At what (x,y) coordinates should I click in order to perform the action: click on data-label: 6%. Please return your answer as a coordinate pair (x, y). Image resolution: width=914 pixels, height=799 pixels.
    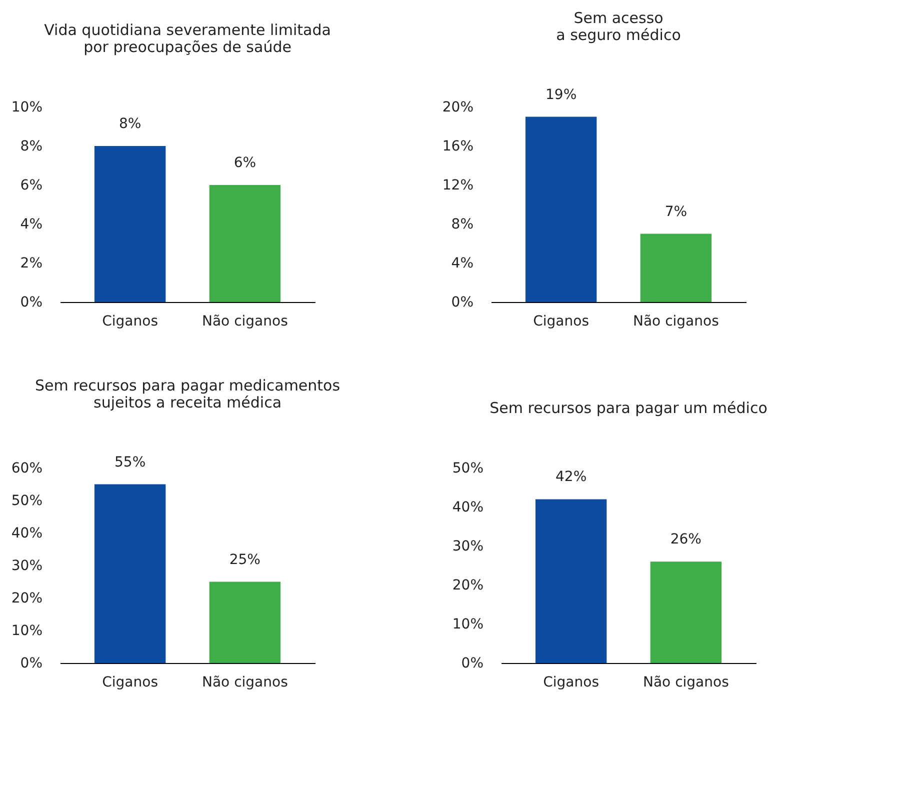
    Looking at the image, I should click on (245, 163).